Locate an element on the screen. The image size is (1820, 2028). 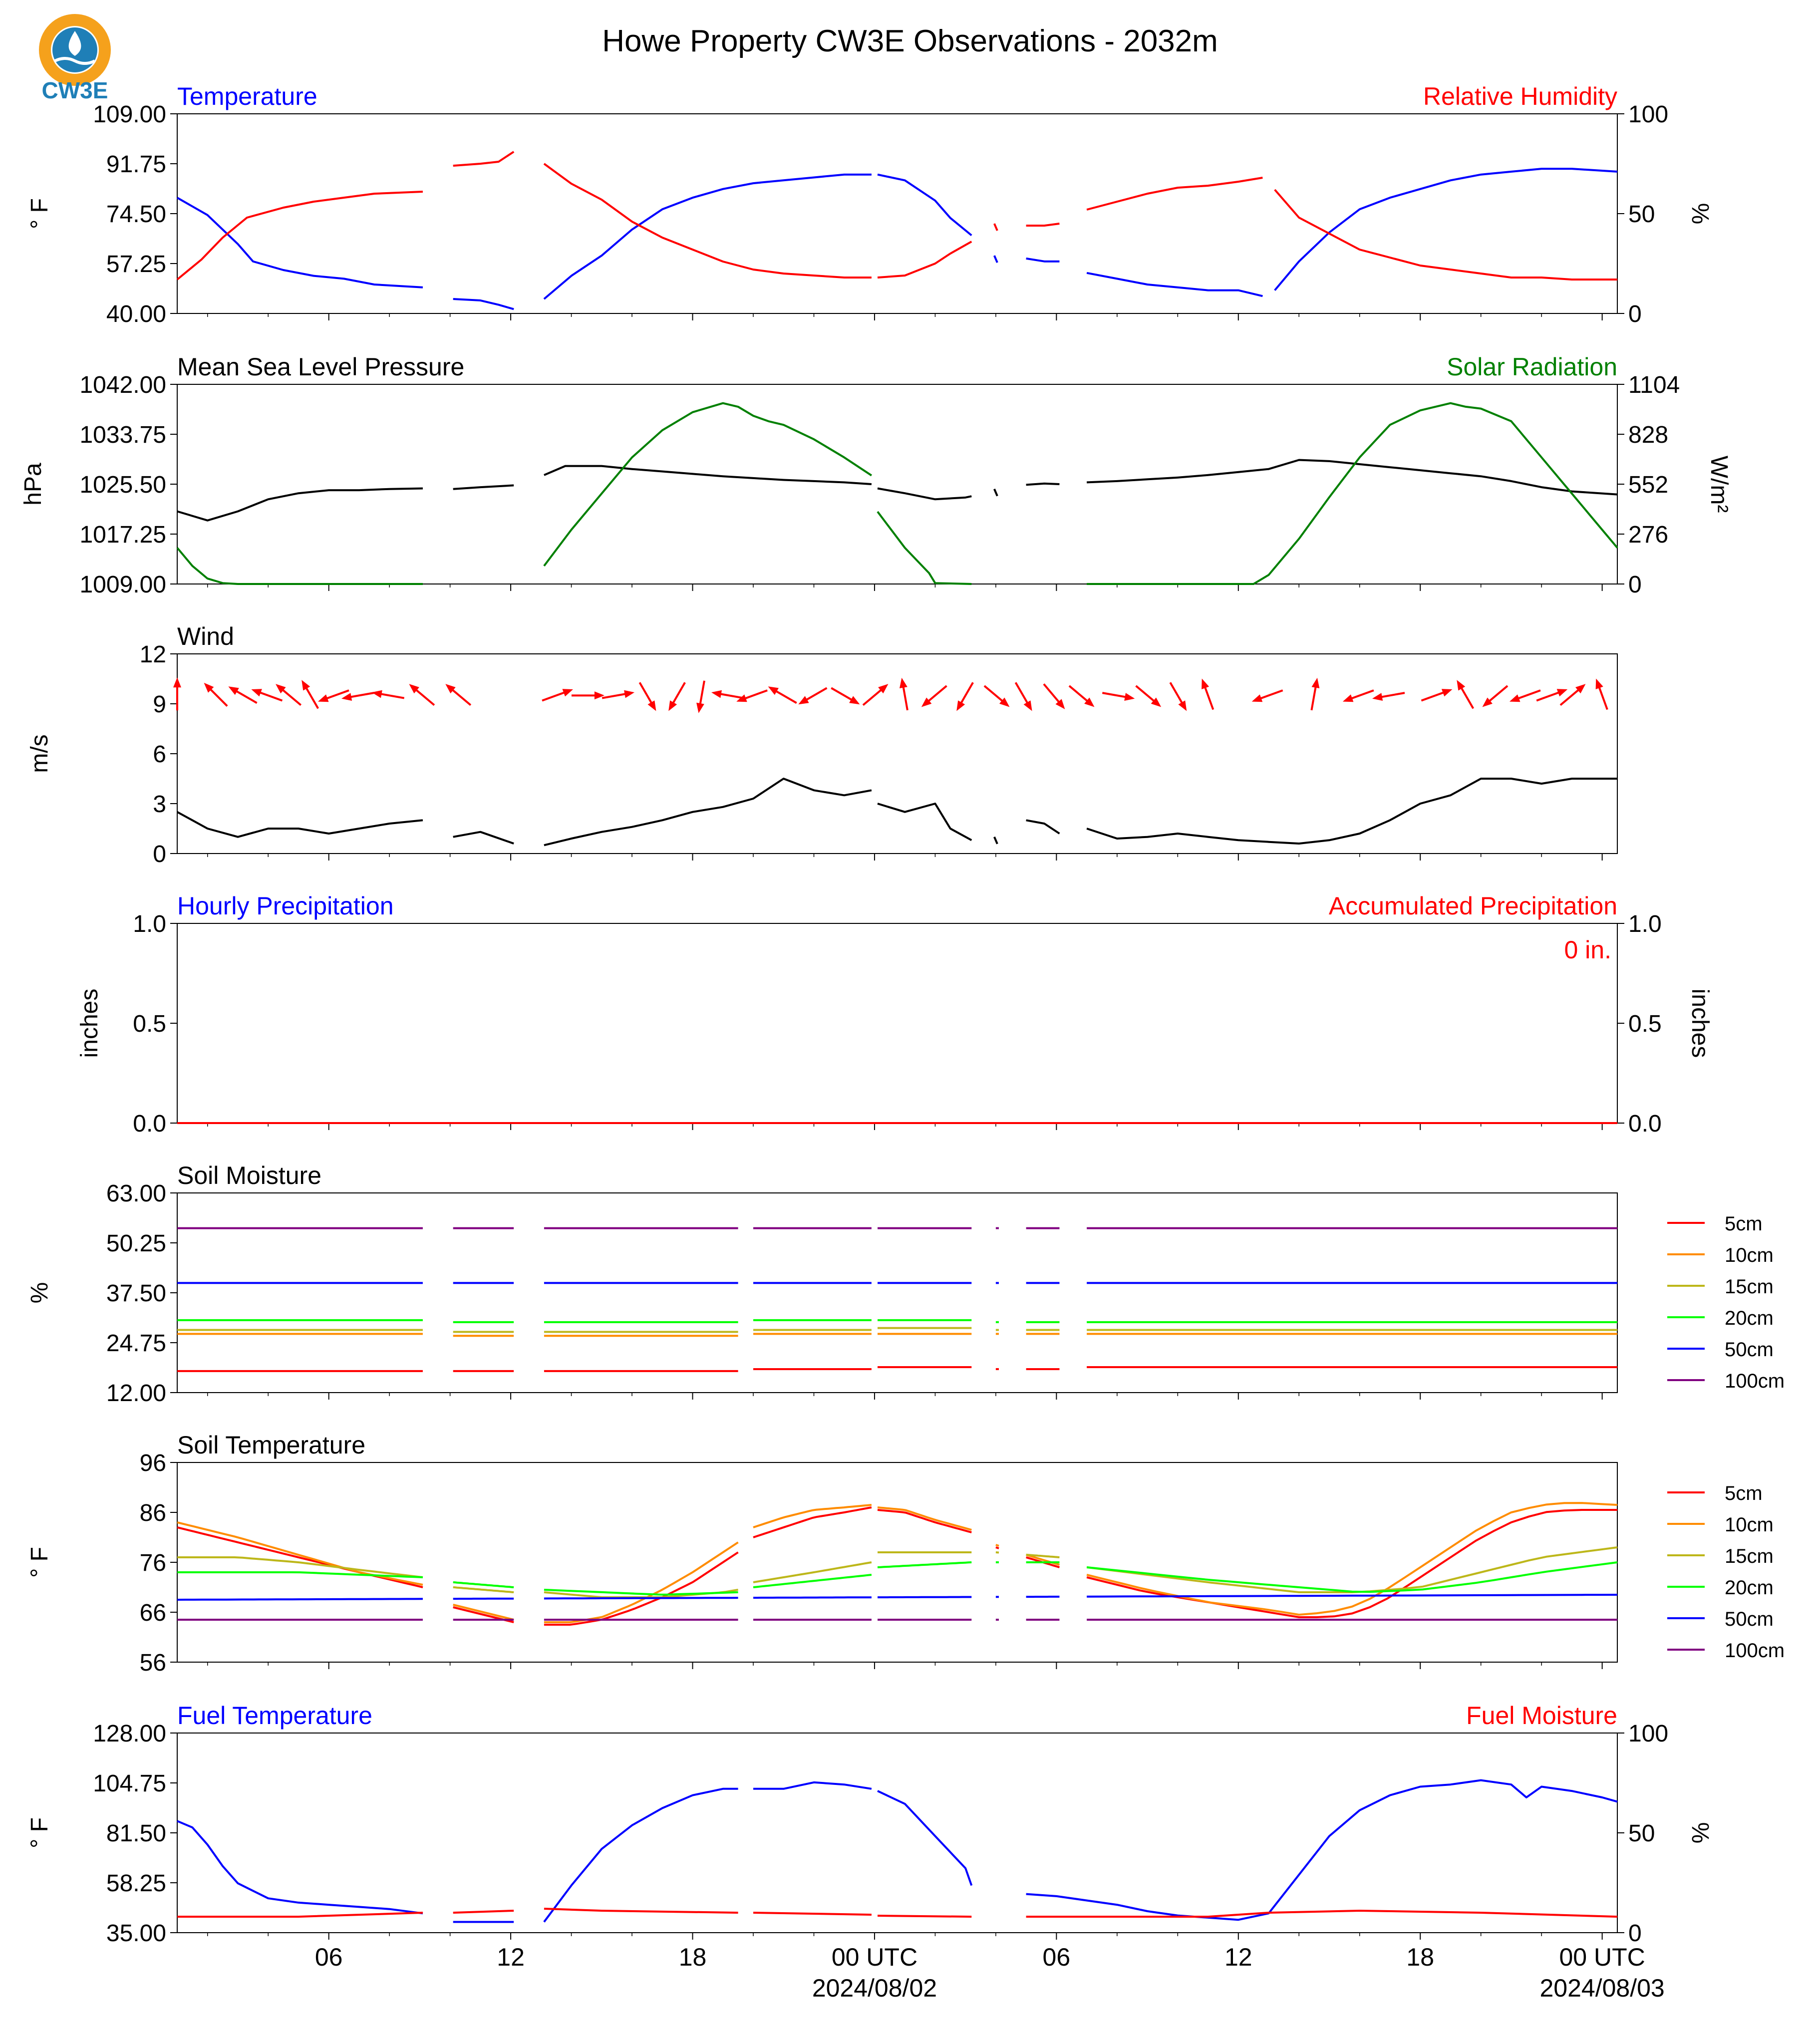
legend-label: 10cm is located at coordinates (1749, 1255).